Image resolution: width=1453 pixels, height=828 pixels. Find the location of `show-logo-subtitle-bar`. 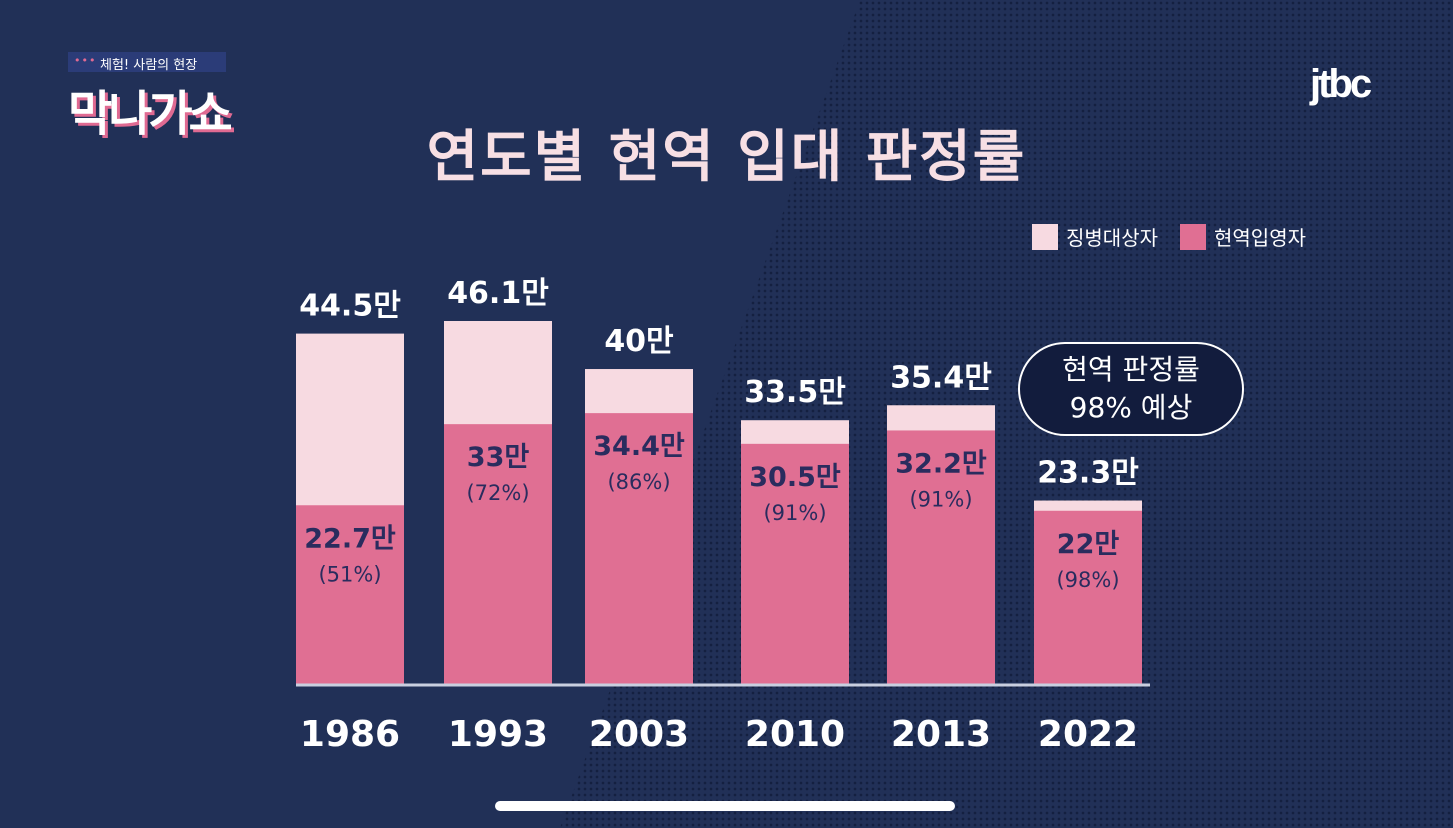

show-logo-subtitle-bar is located at coordinates (147, 62).